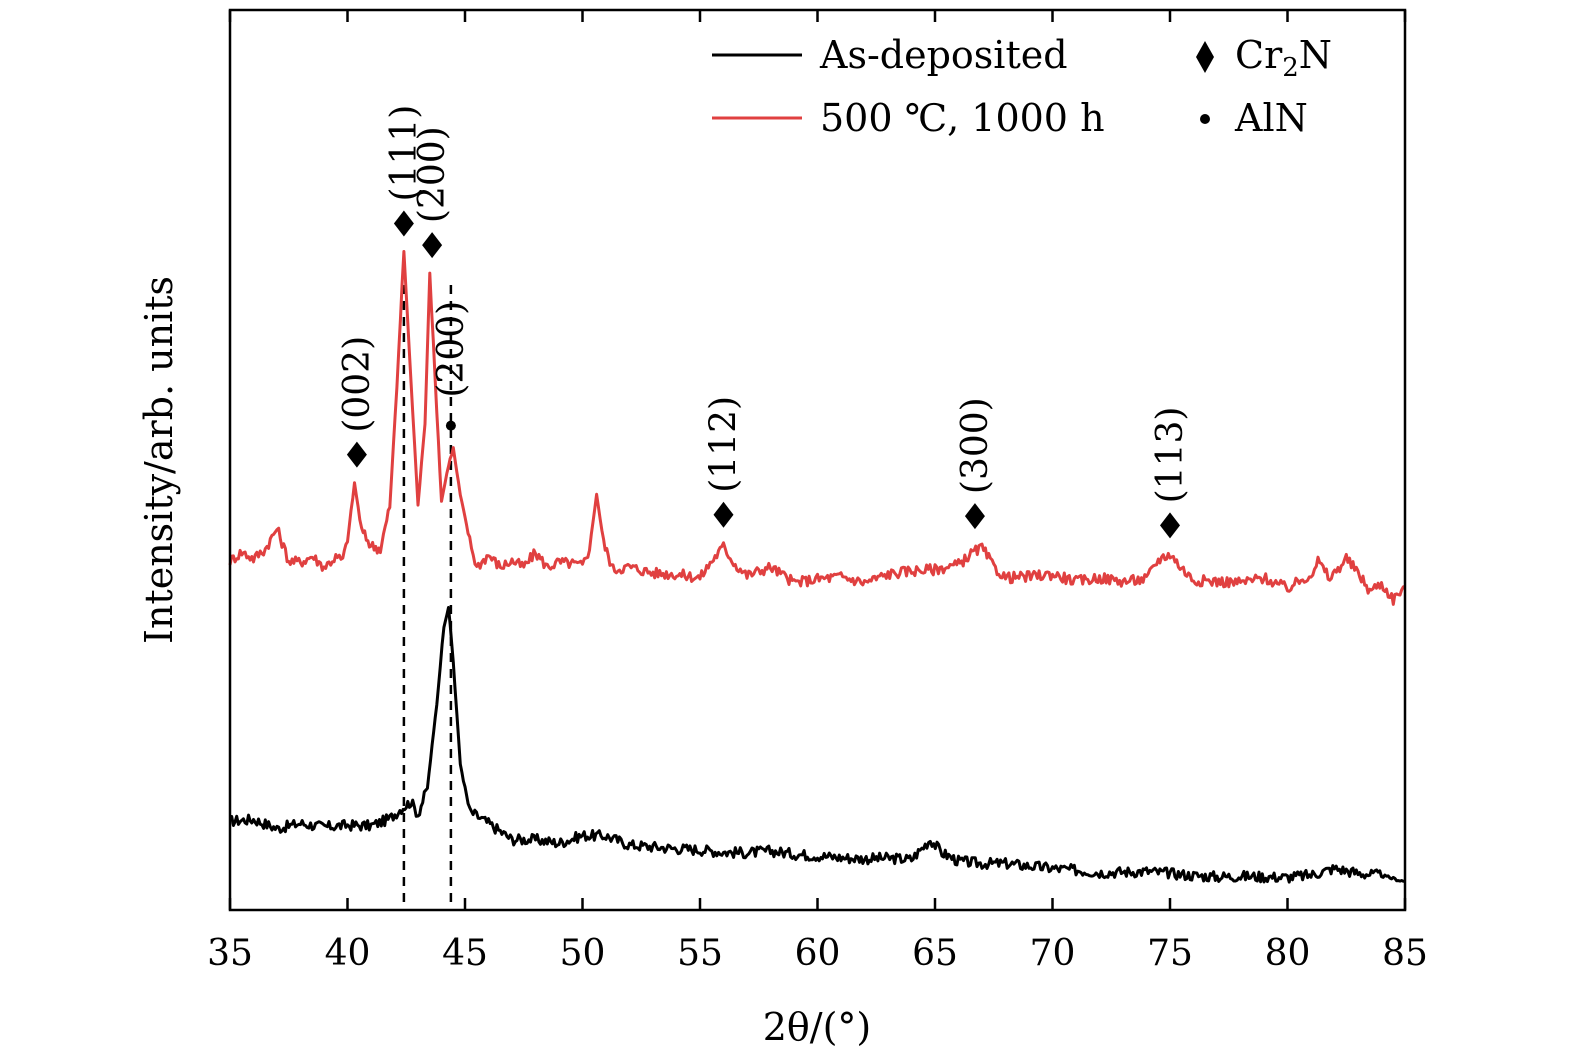  I want to click on legend-label-cr2n-sub: 2, so click(1290, 68).